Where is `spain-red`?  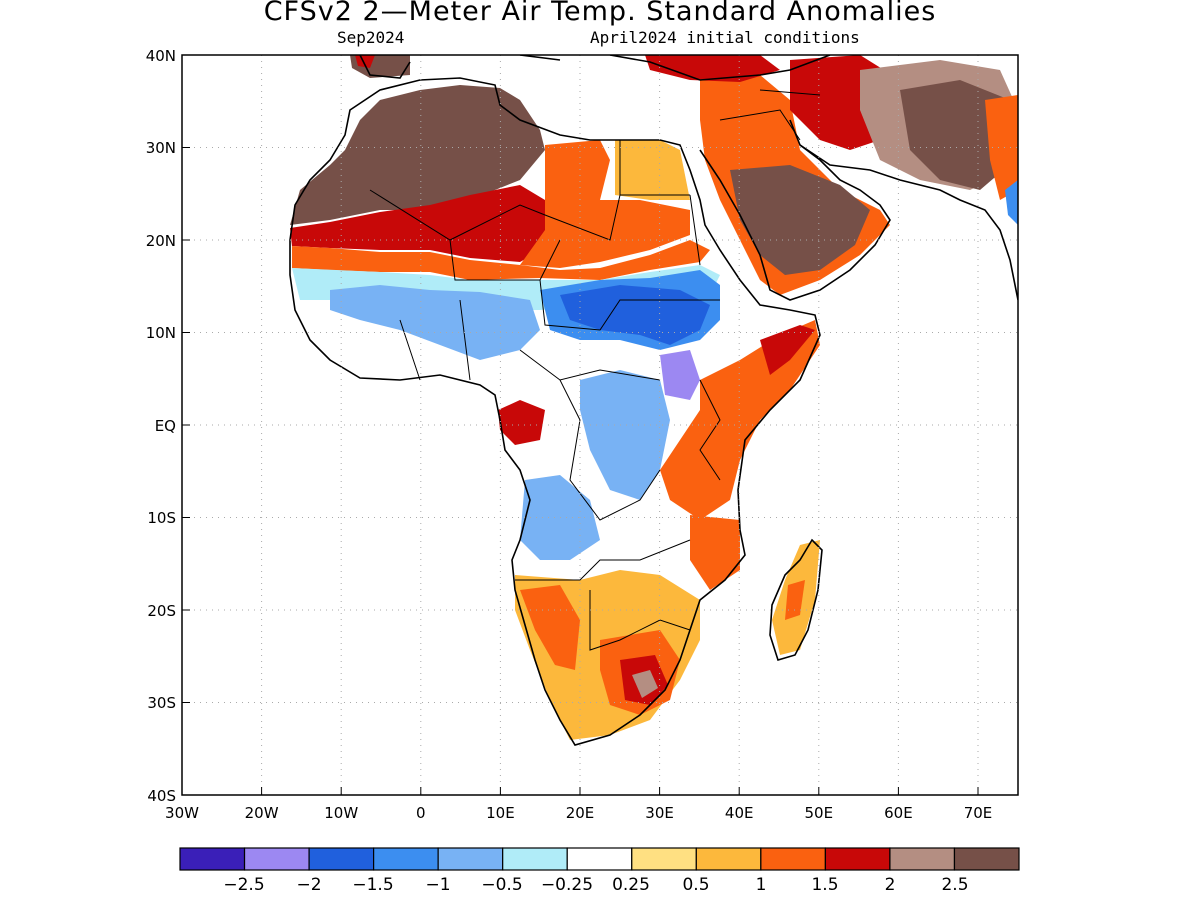 spain-red is located at coordinates (365, 61).